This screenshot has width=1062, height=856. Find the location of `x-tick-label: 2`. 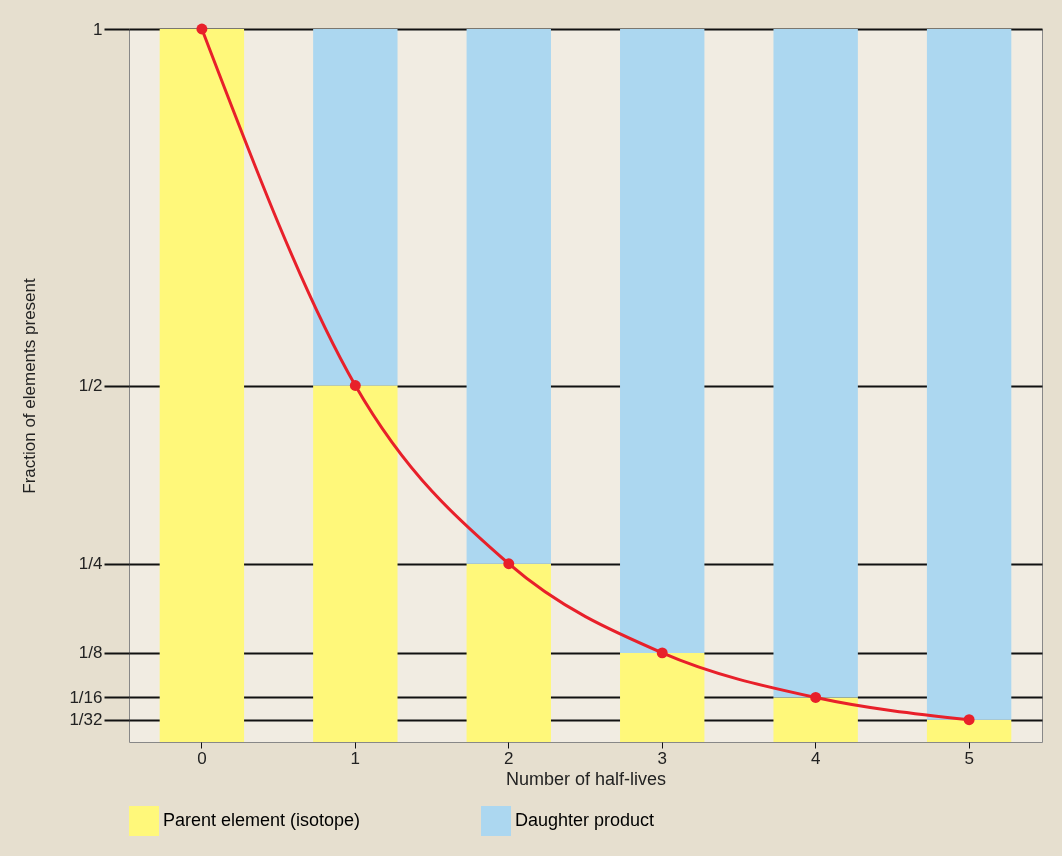

x-tick-label: 2 is located at coordinates (509, 758).